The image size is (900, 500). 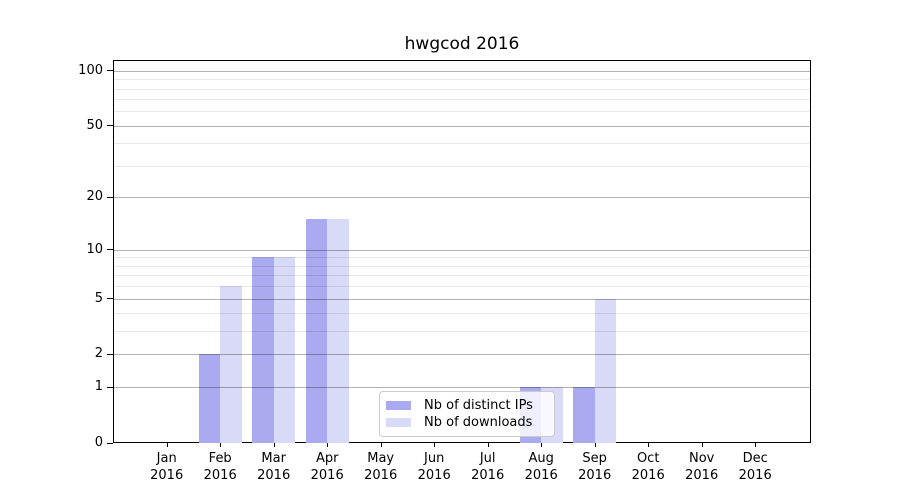 What do you see at coordinates (488, 445) in the screenshot?
I see `x-tick-mark-jul` at bounding box center [488, 445].